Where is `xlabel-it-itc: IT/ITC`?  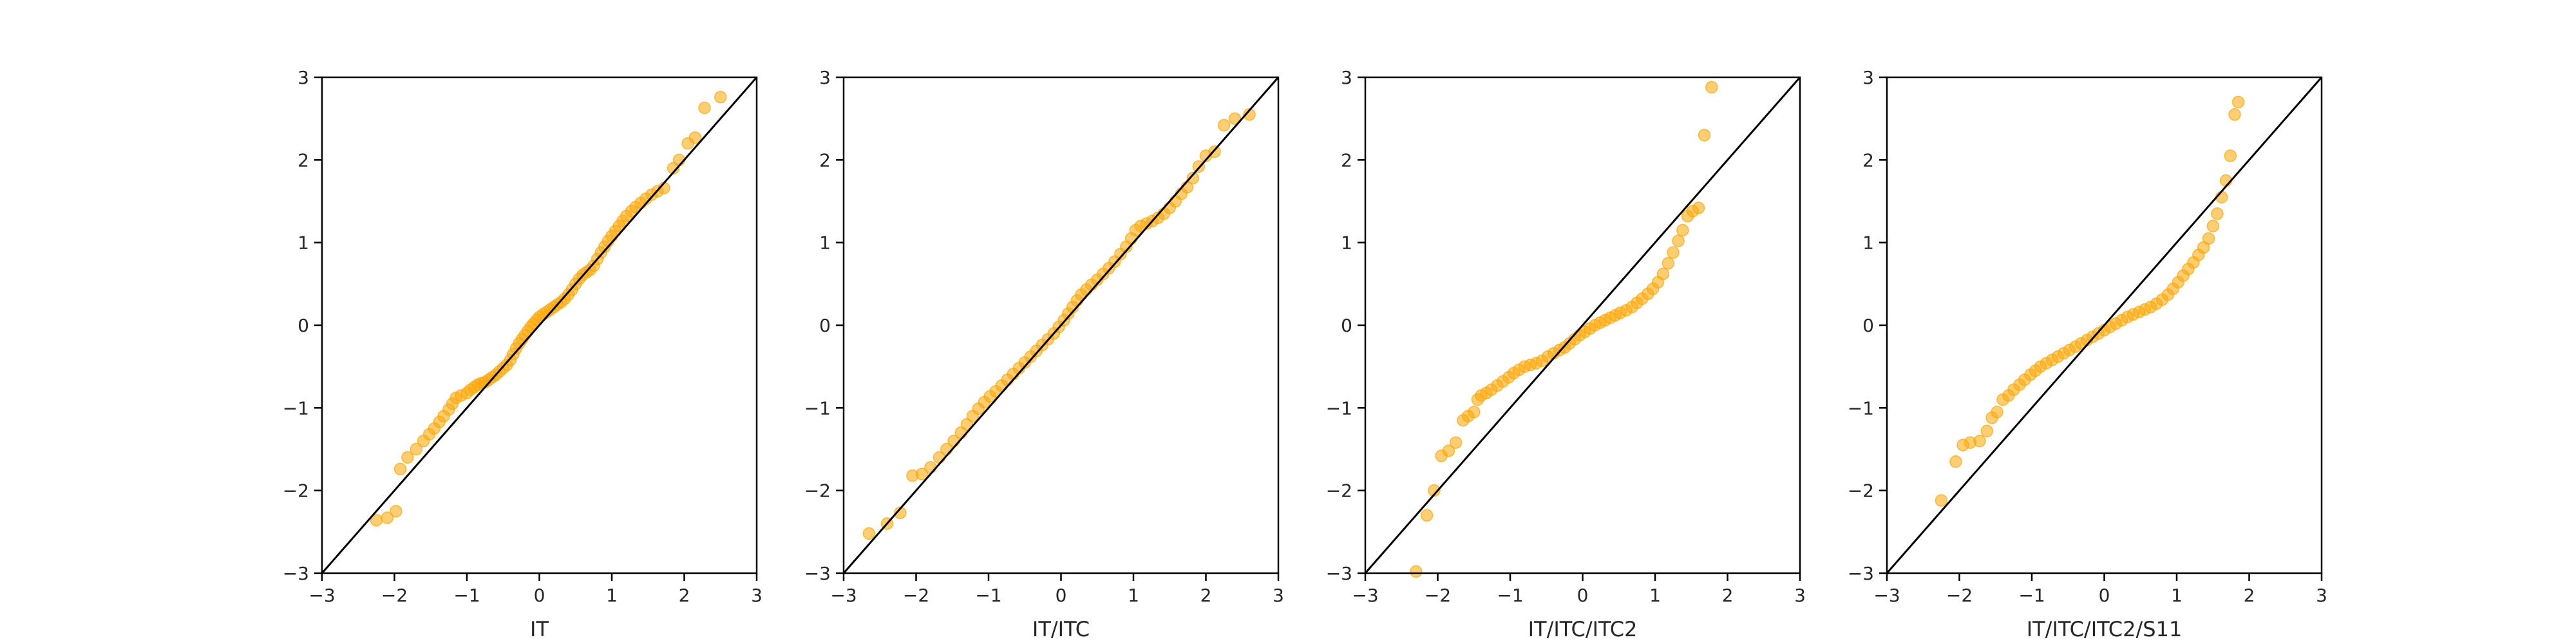 xlabel-it-itc: IT/ITC is located at coordinates (1061, 629).